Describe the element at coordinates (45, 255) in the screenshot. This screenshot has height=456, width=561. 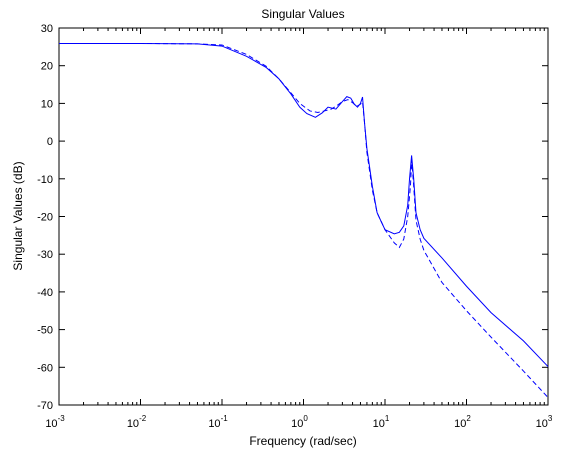
I see `y-tick-label: -30` at that location.